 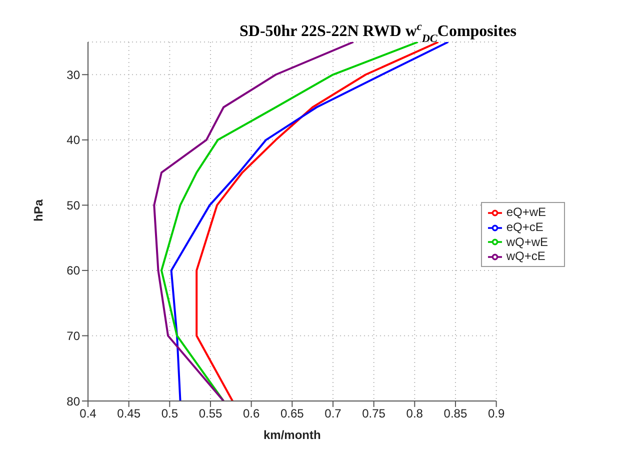 What do you see at coordinates (527, 241) in the screenshot?
I see `legend-label: wQ+wE` at bounding box center [527, 241].